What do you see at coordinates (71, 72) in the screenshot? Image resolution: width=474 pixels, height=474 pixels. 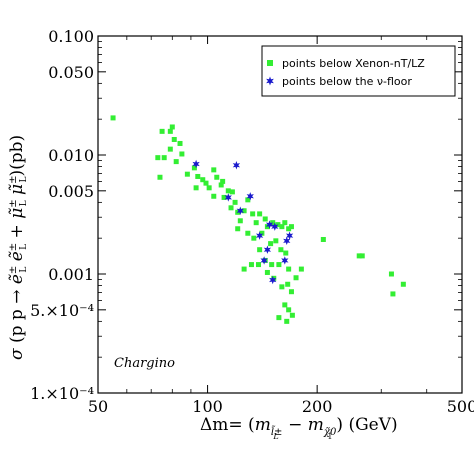 I see `y-tick-label: 0.050` at bounding box center [71, 72].